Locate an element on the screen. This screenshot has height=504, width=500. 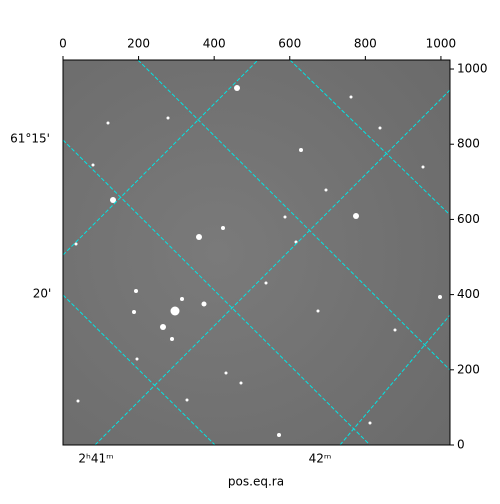
x-tick-label: 800 is located at coordinates (365, 44).